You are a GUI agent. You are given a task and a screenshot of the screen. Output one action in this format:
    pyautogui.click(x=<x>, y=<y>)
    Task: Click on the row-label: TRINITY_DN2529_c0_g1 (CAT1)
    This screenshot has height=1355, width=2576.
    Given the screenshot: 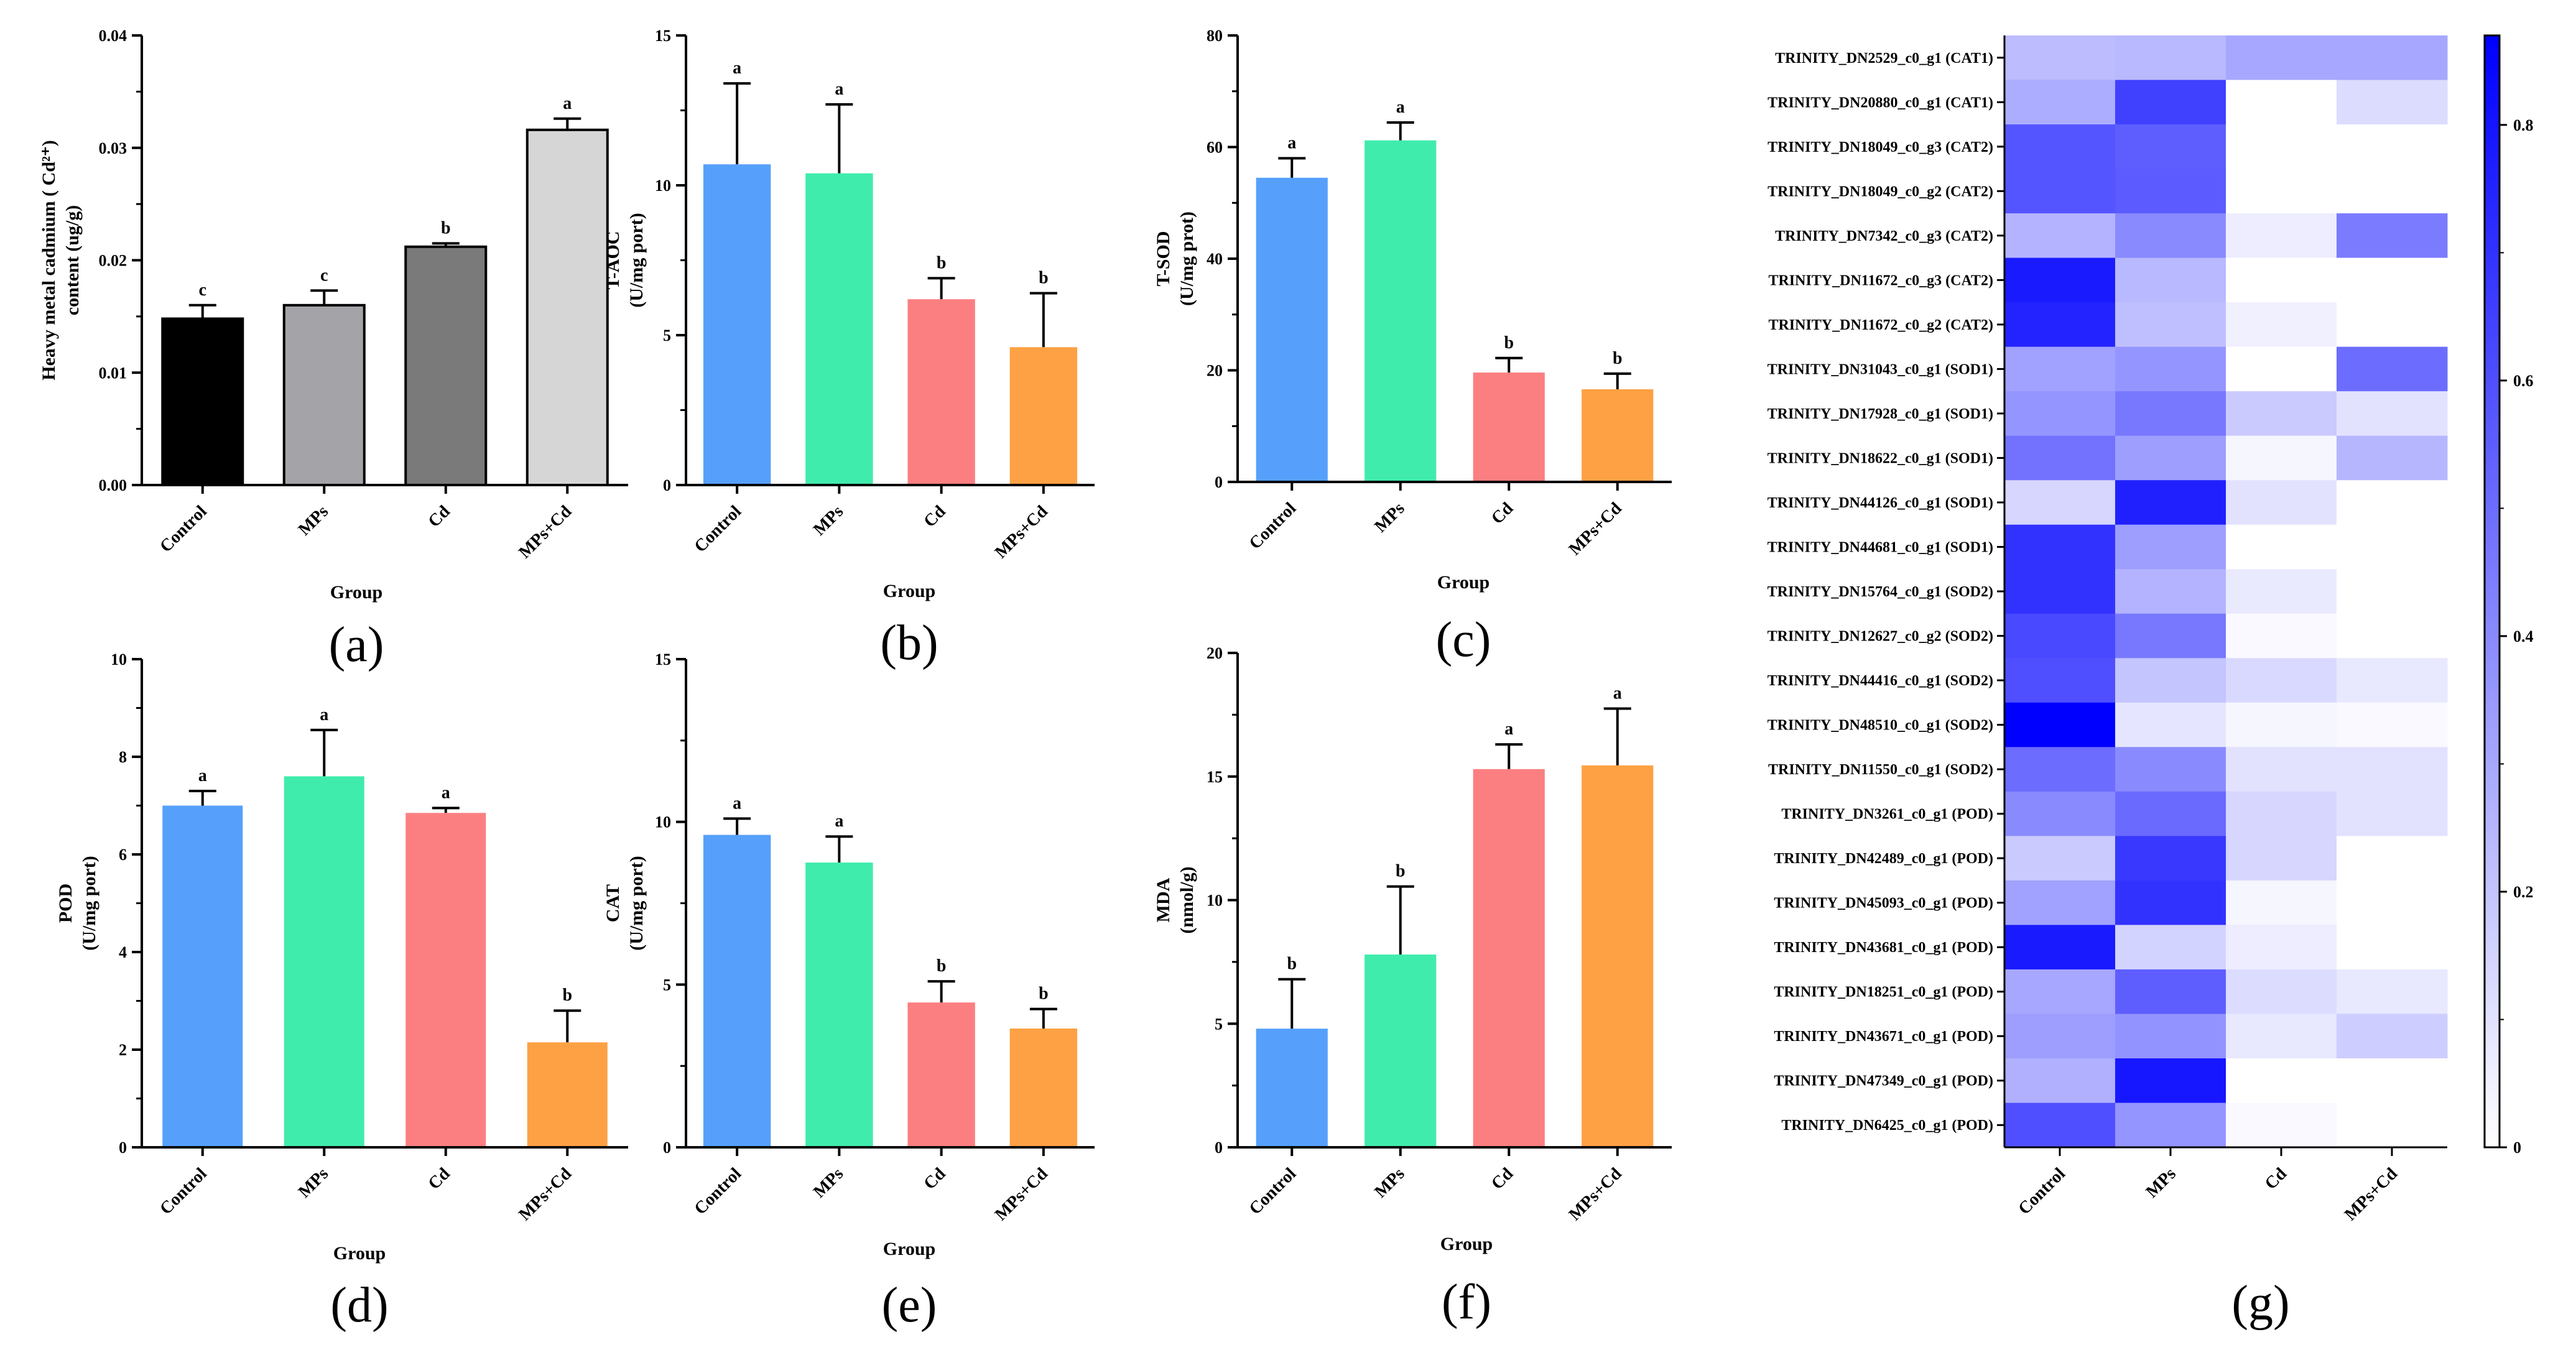 What is the action you would take?
    pyautogui.click(x=1884, y=59)
    